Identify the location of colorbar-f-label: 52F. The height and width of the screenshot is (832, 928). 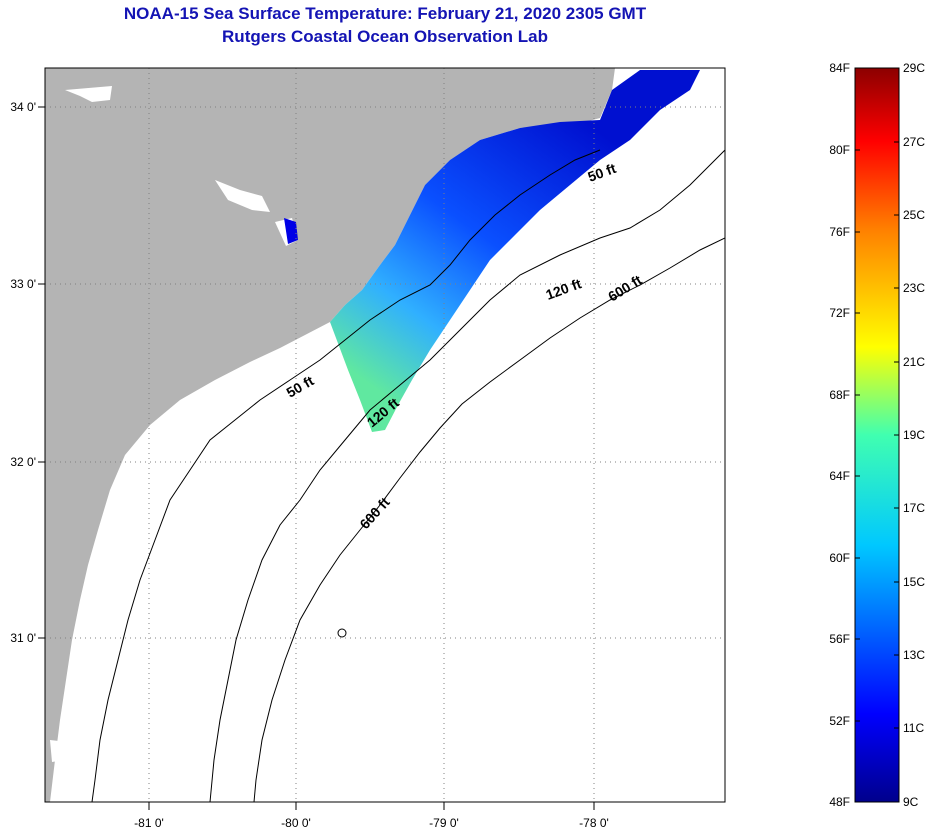
(839, 721).